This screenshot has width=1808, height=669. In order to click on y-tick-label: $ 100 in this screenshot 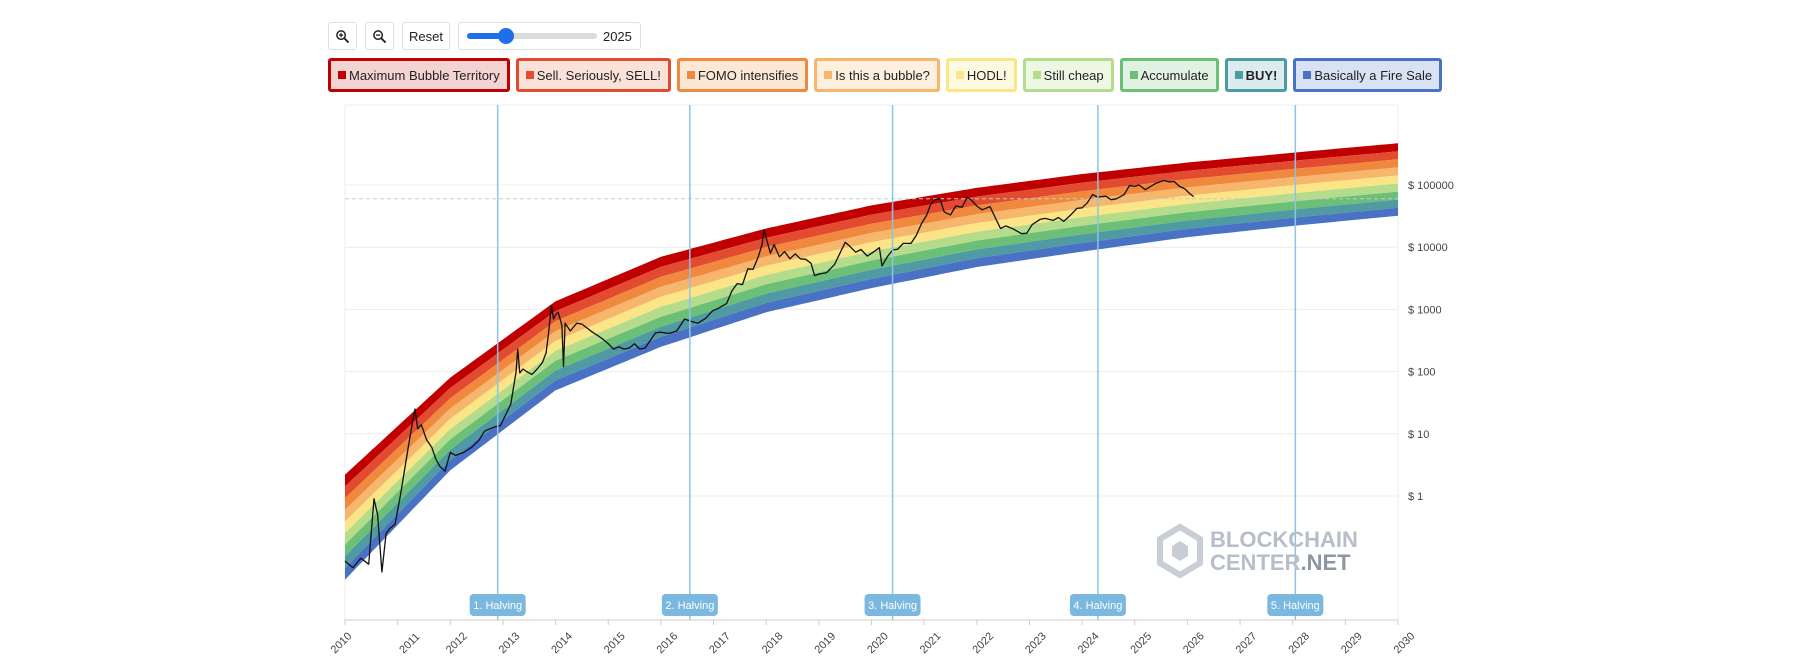, I will do `click(1422, 373)`.